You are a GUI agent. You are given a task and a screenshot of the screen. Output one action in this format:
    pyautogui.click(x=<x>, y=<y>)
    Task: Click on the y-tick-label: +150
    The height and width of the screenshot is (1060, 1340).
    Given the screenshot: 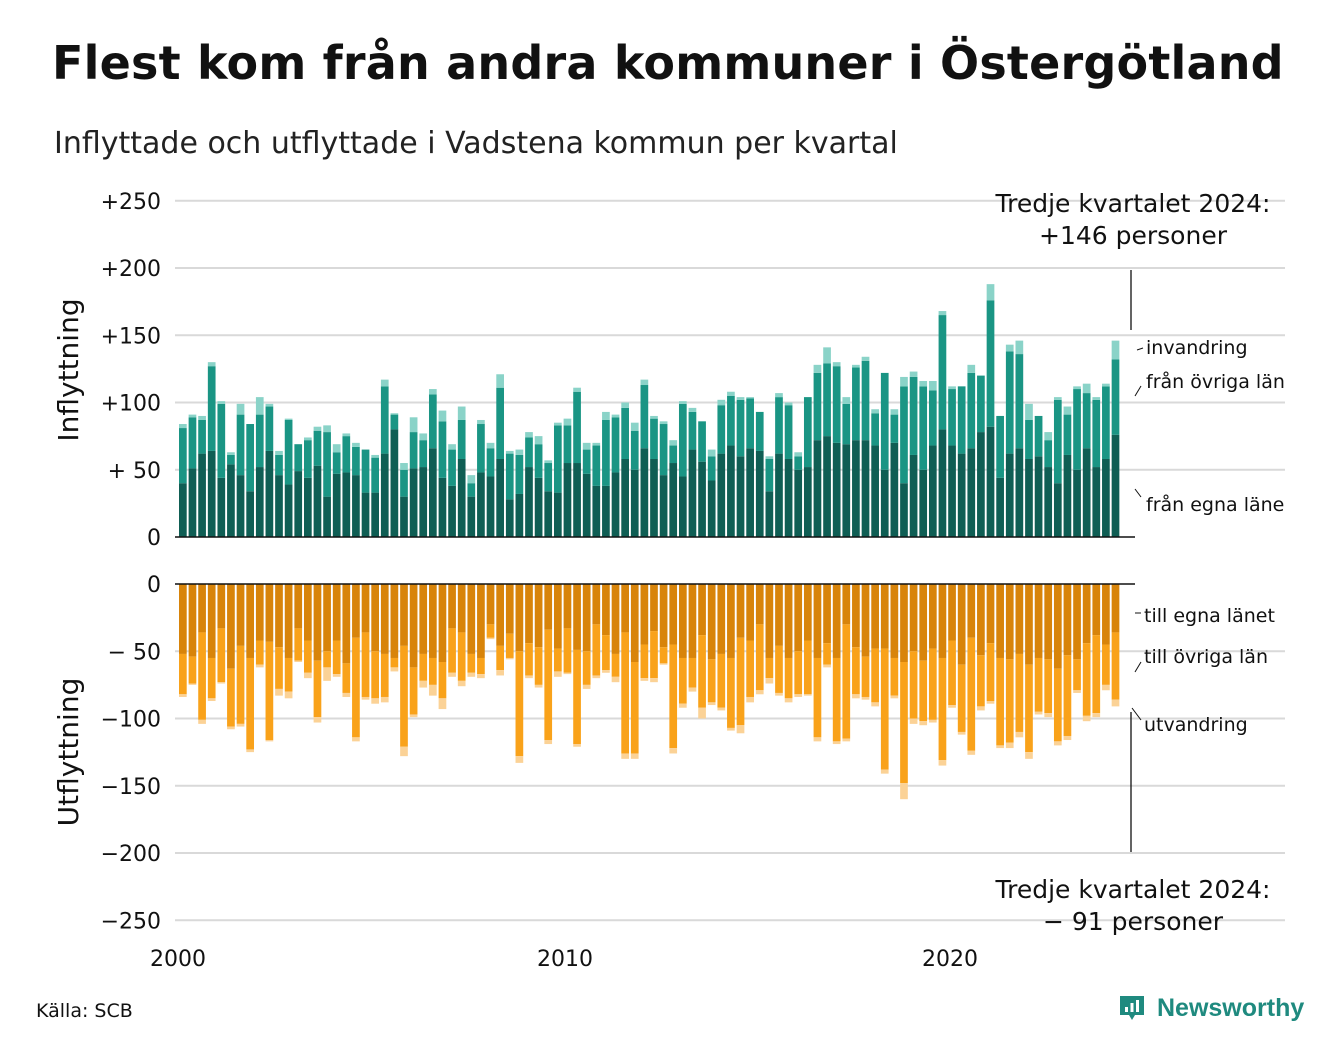 What is the action you would take?
    pyautogui.click(x=131, y=336)
    